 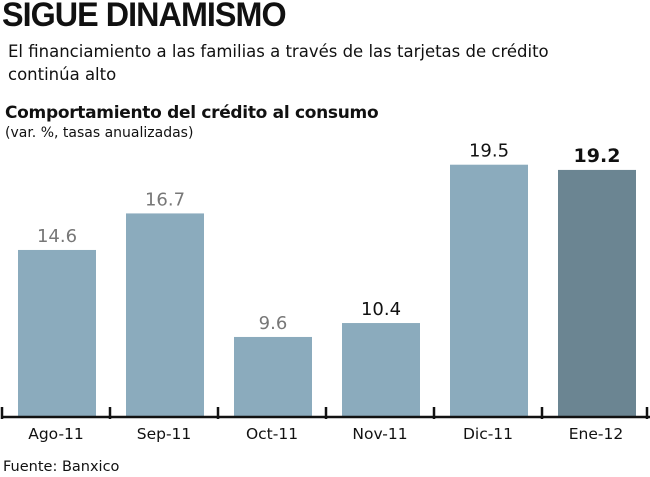 What do you see at coordinates (489, 151) in the screenshot?
I see `data-label: 19.5` at bounding box center [489, 151].